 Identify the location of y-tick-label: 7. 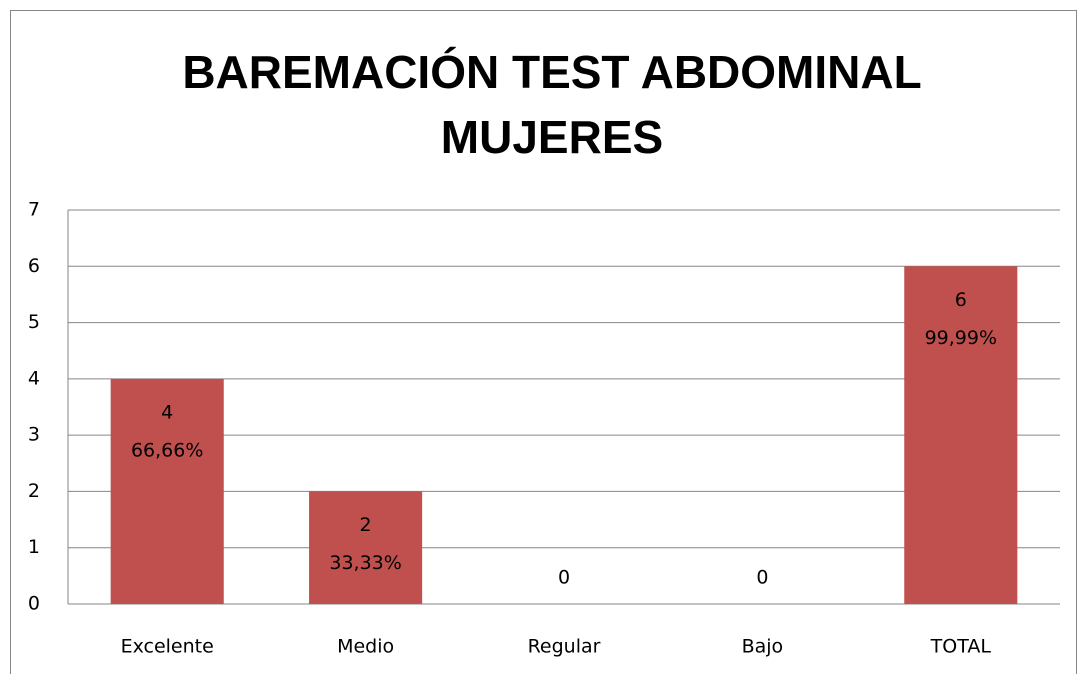
(34, 210).